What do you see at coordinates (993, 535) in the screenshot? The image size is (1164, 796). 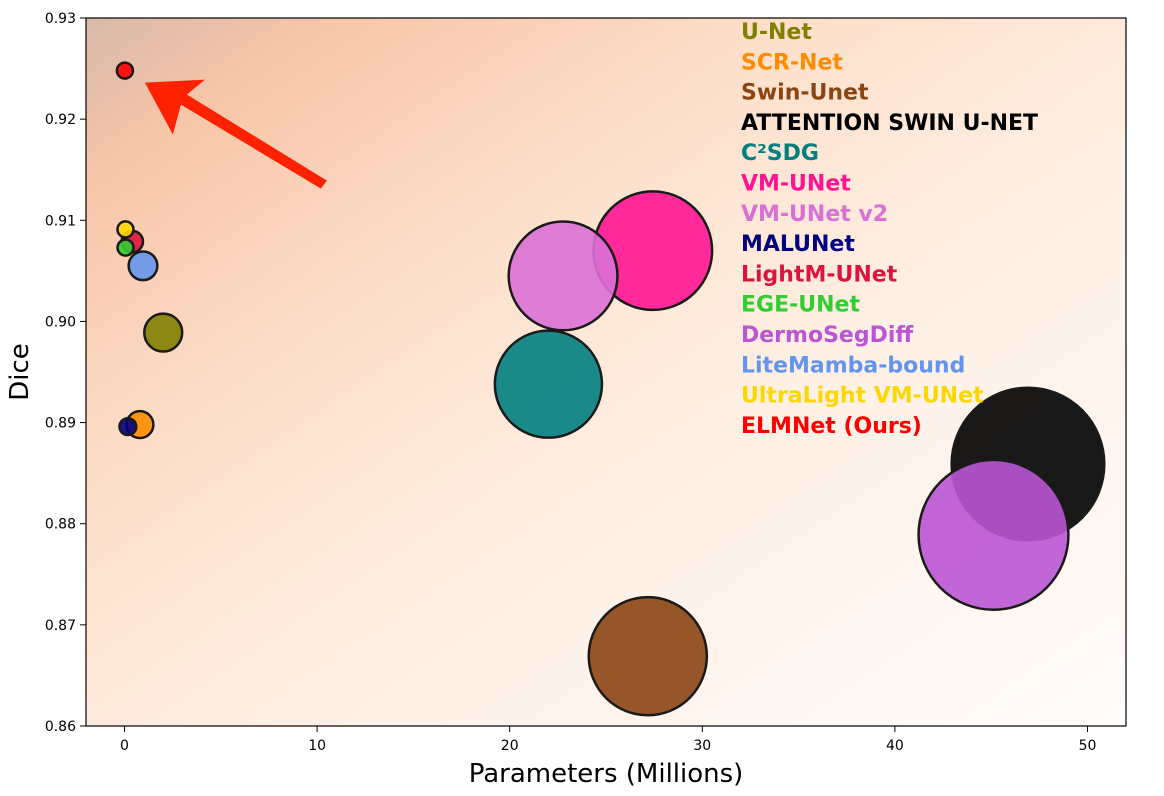 I see `point-dermosegdiff` at bounding box center [993, 535].